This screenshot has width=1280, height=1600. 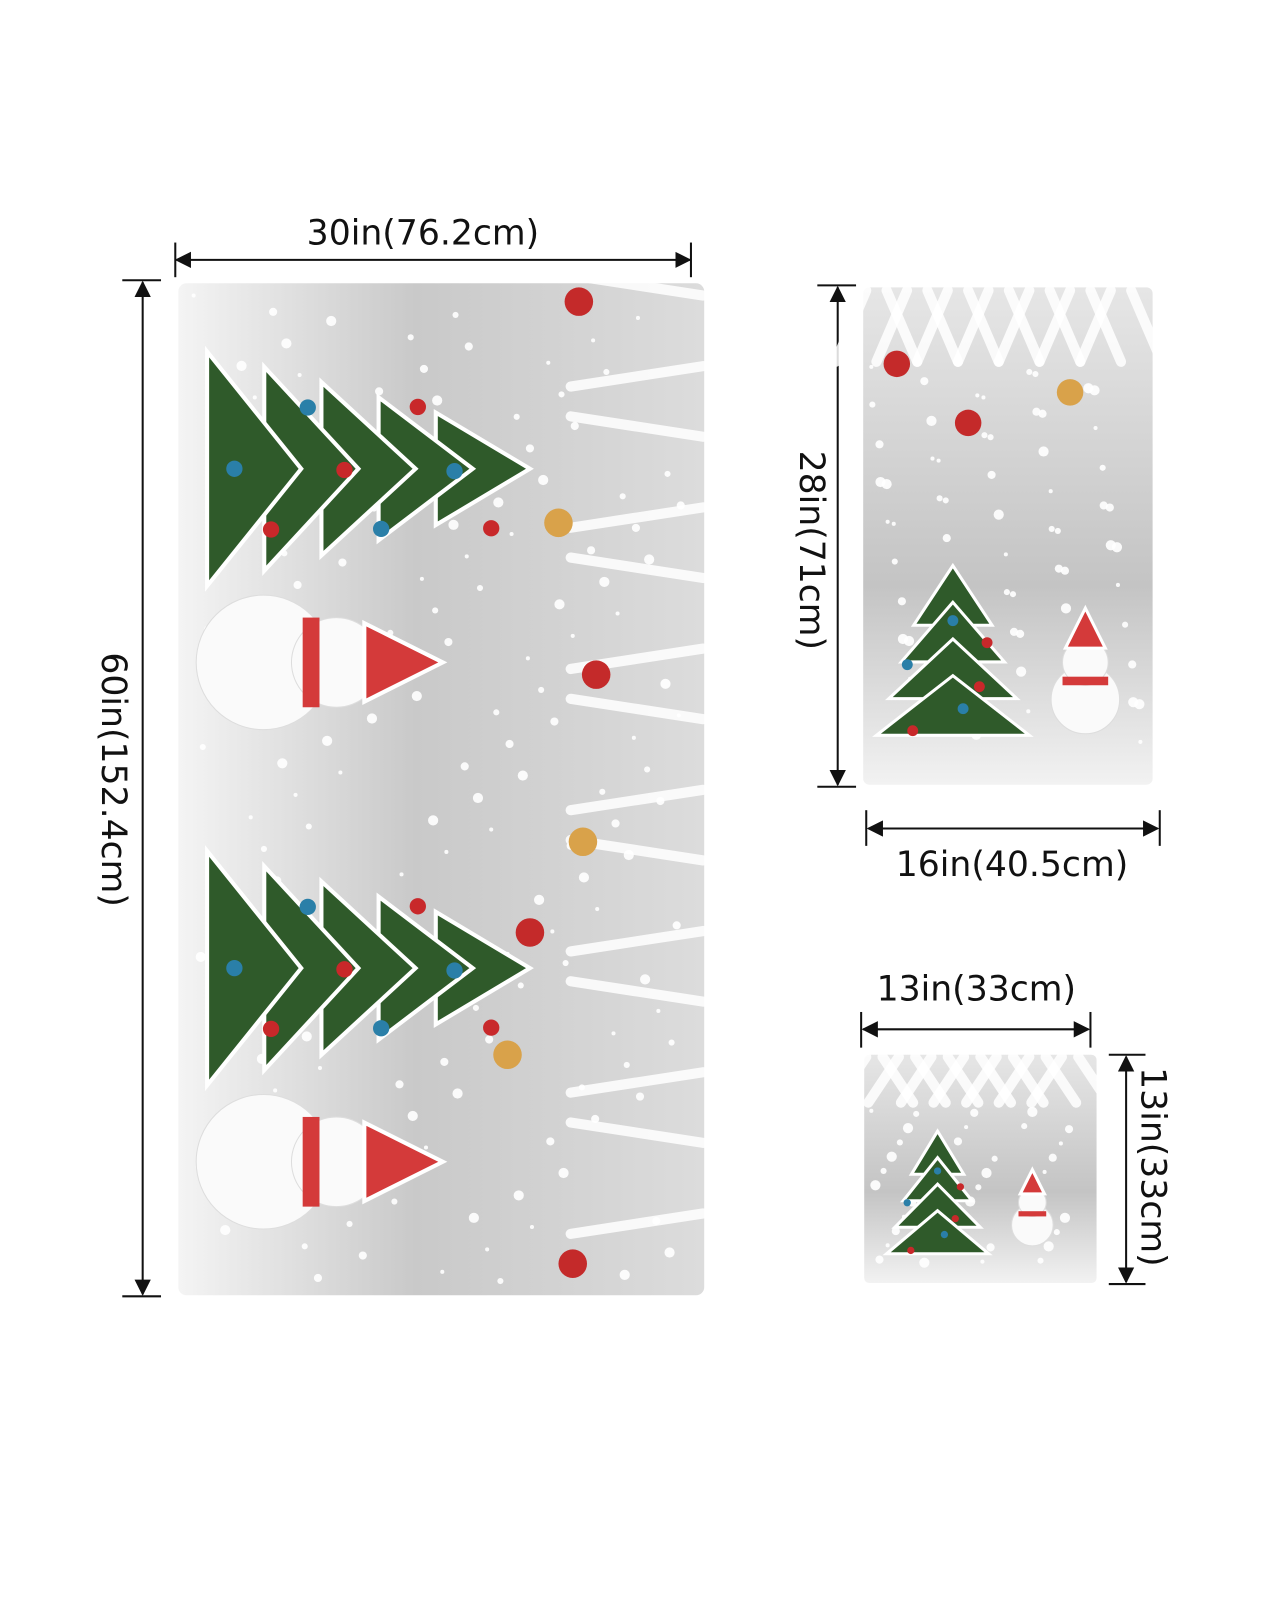 I want to click on width-label: 16in(40.5cm), so click(x=1012, y=865).